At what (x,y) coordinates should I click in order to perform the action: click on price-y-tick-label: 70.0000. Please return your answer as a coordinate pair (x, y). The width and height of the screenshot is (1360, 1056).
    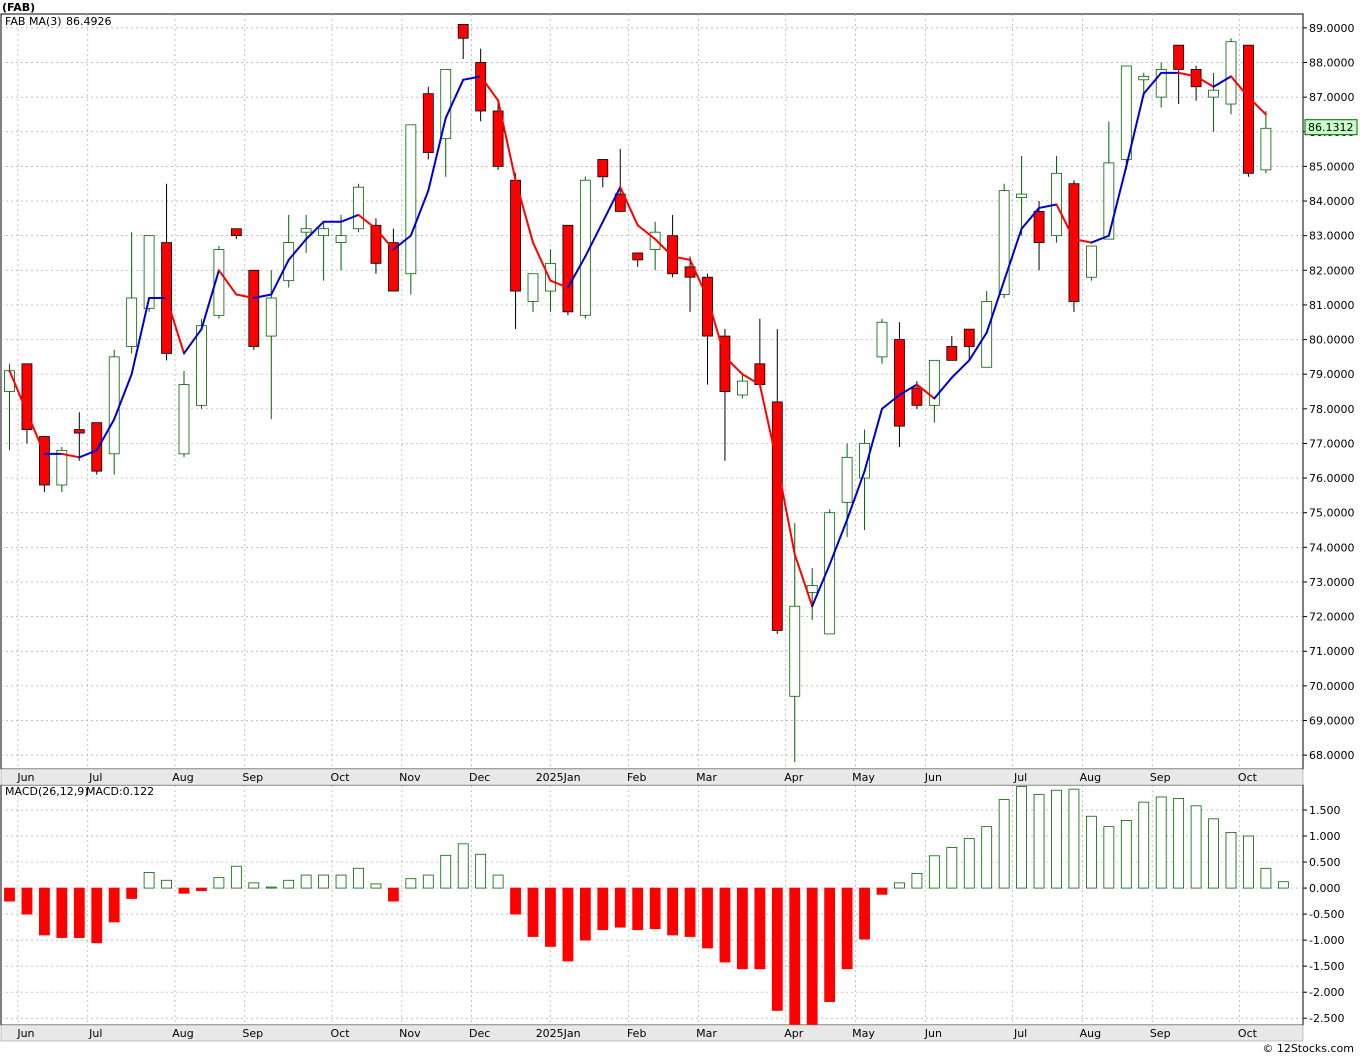
    Looking at the image, I should click on (1332, 686).